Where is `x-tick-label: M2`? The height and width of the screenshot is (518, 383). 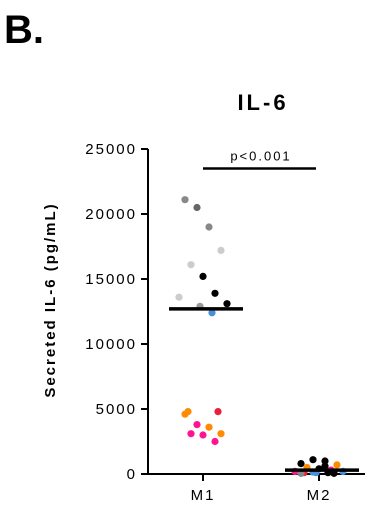
x-tick-label: M2 is located at coordinates (319, 495).